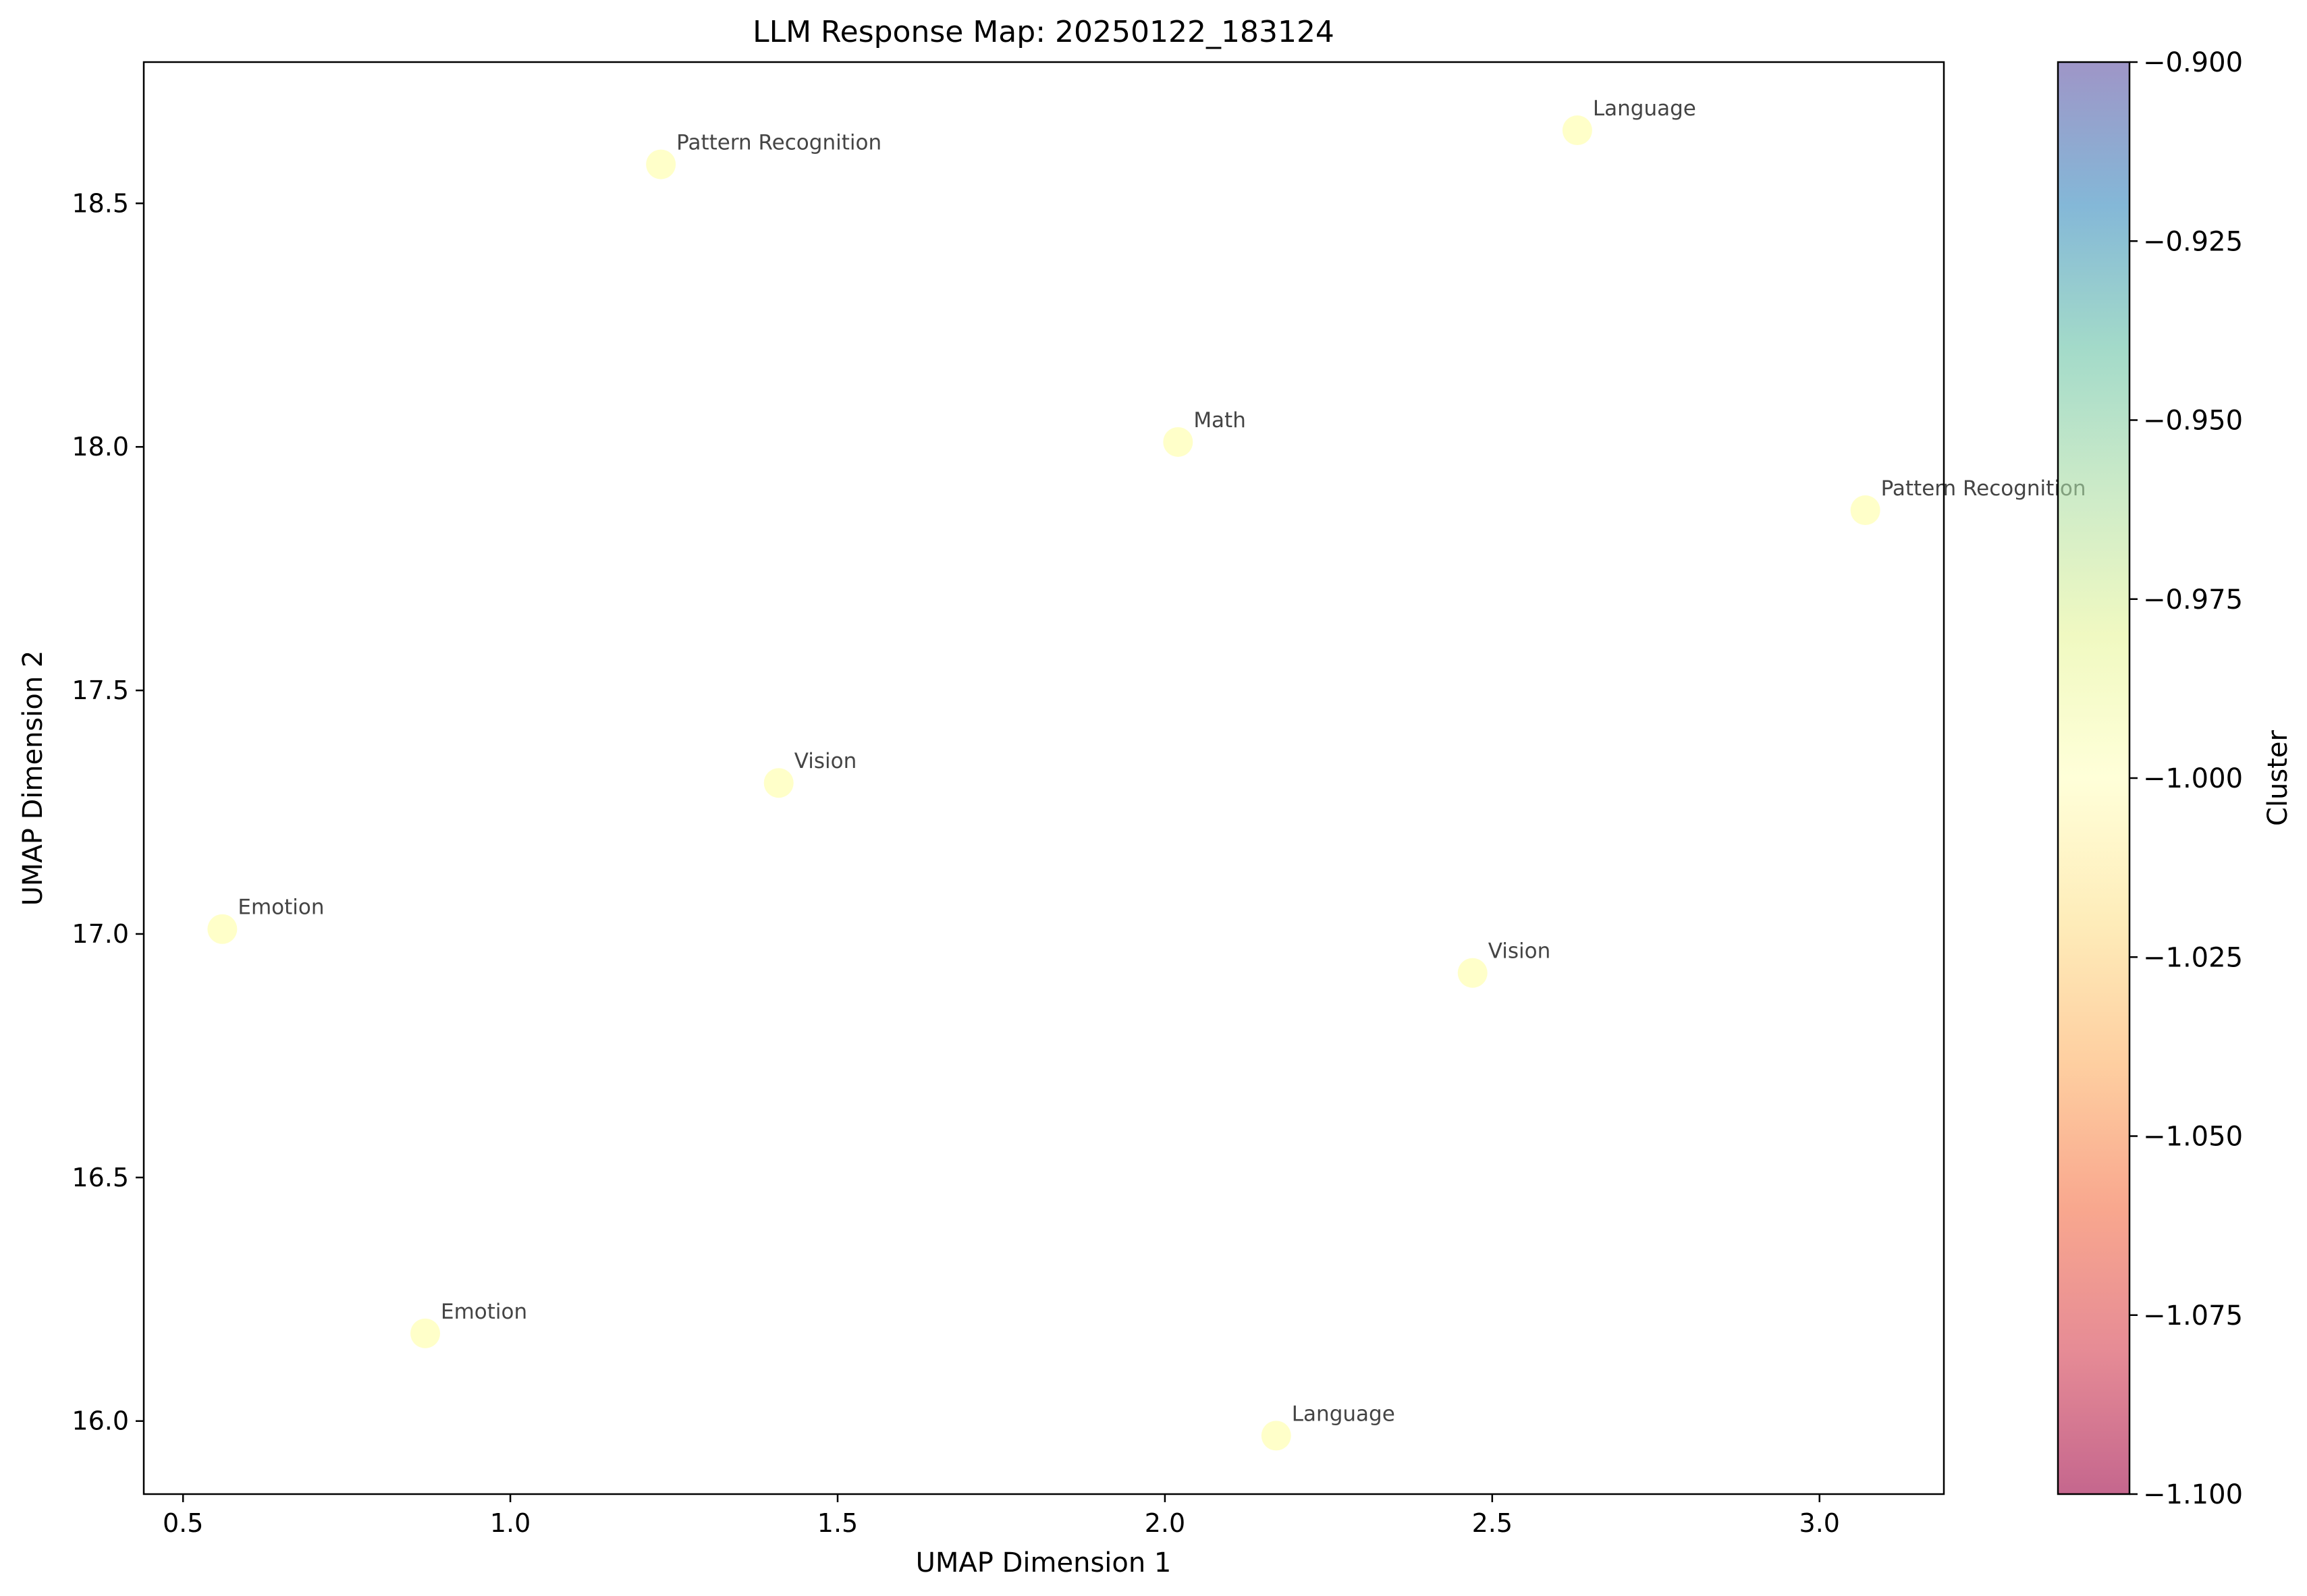 The height and width of the screenshot is (1596, 2307). Describe the element at coordinates (108, 812) in the screenshot. I see `y-axis-ticks: 16.0 16.5 17.0 17.5 18.0 18.5` at that location.